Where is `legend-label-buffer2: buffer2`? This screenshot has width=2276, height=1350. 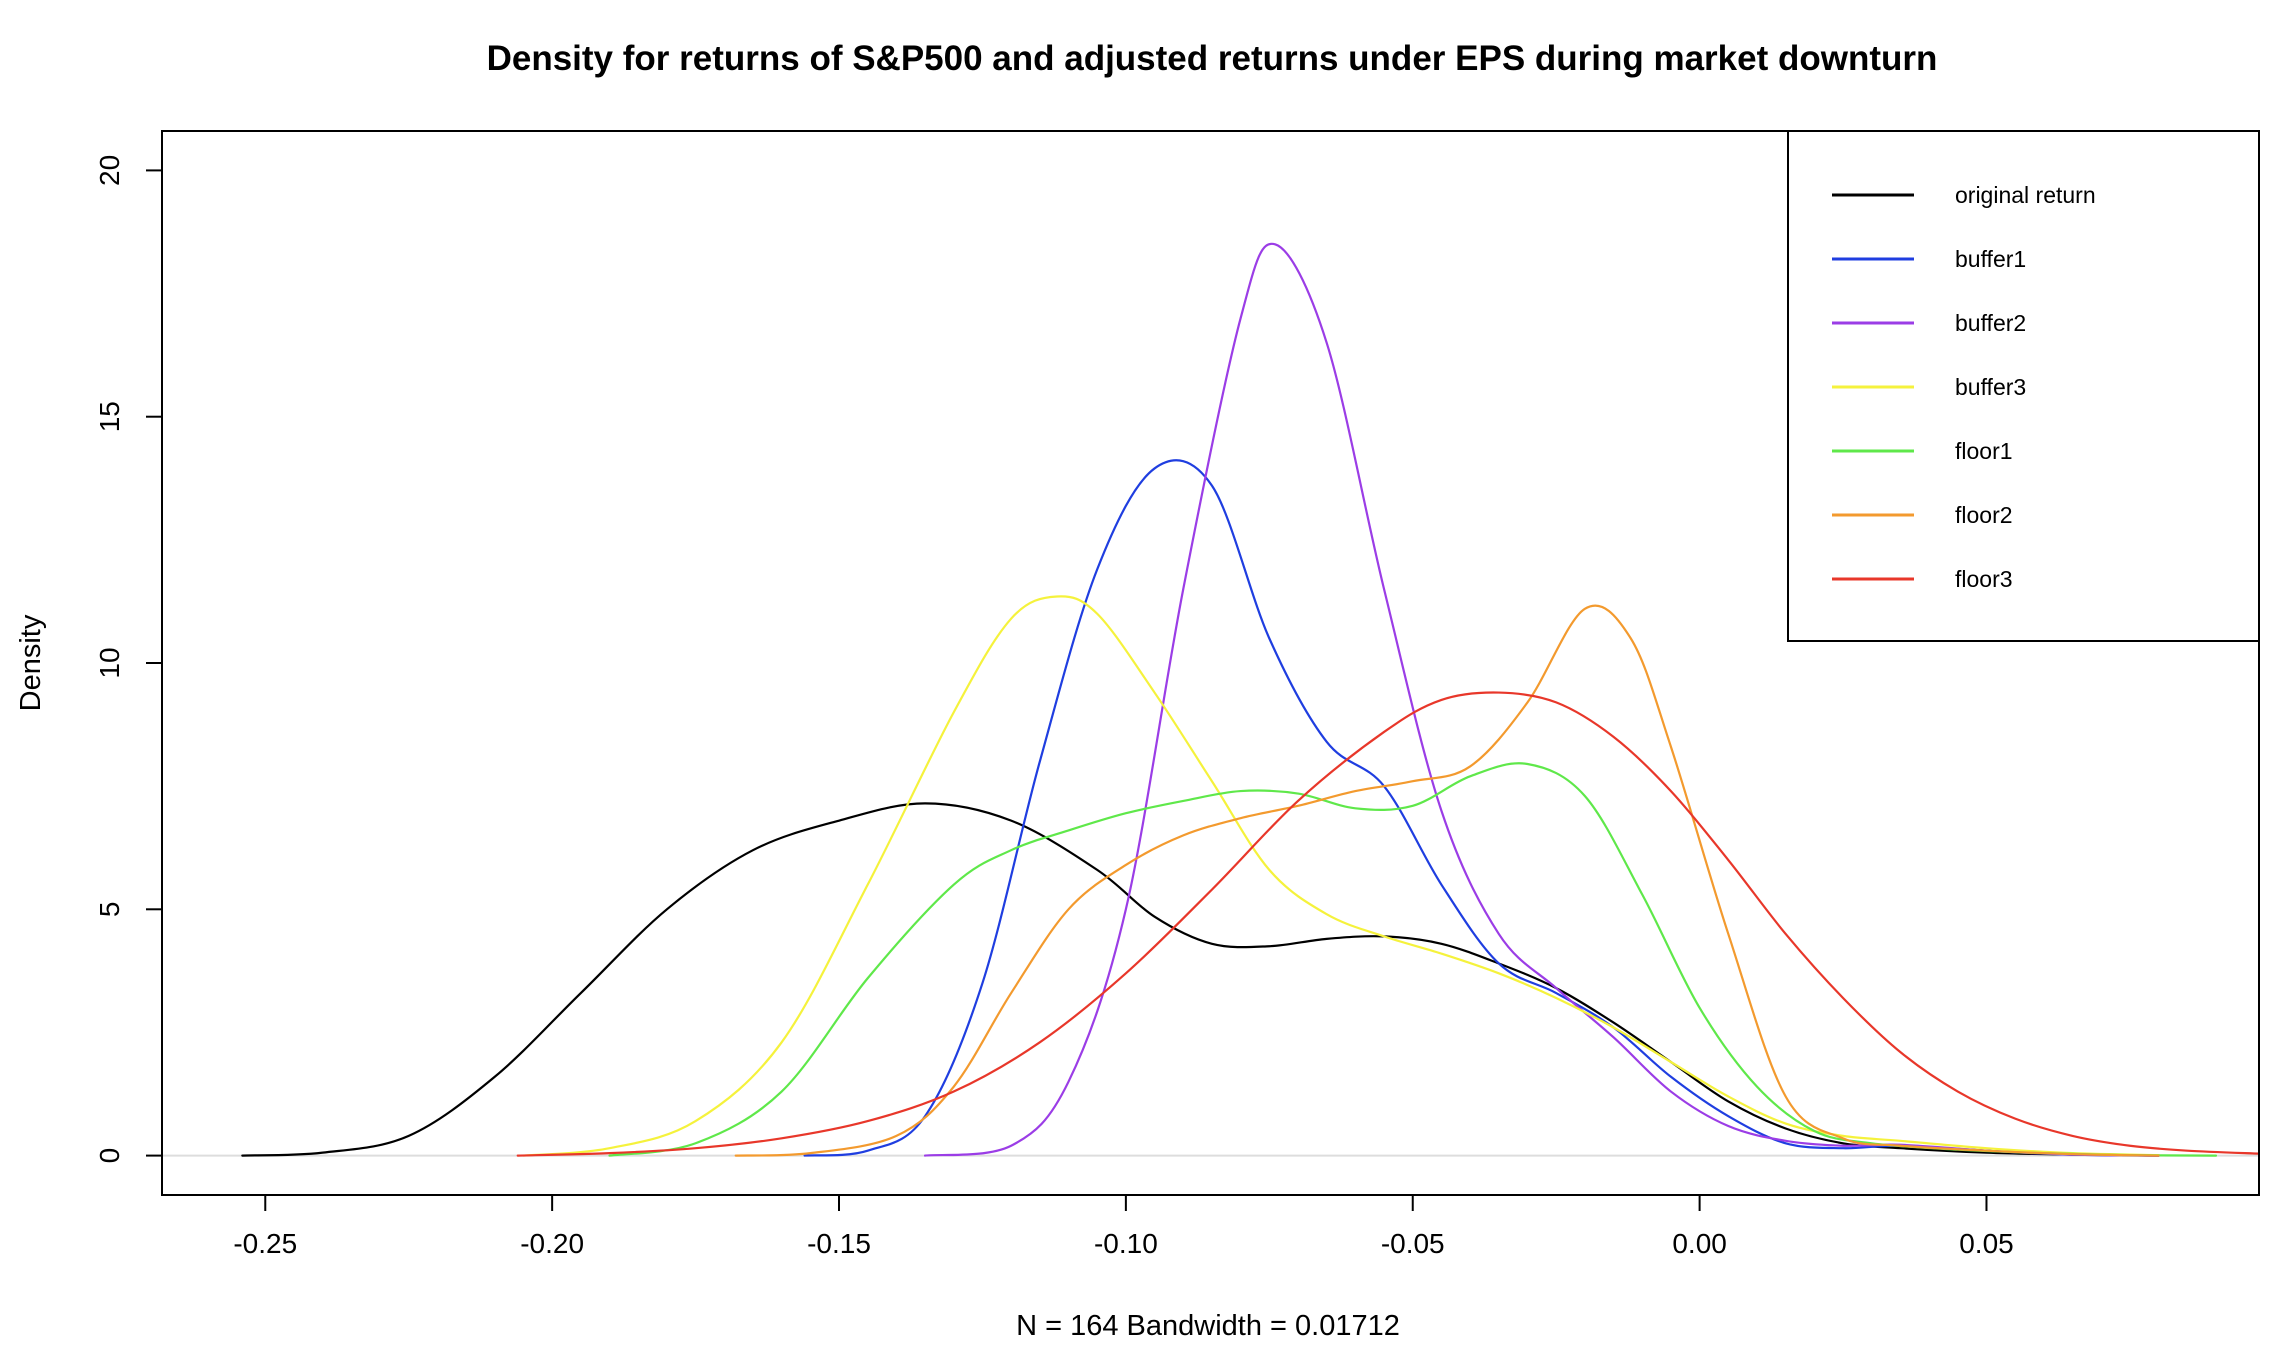 legend-label-buffer2: buffer2 is located at coordinates (1990, 323).